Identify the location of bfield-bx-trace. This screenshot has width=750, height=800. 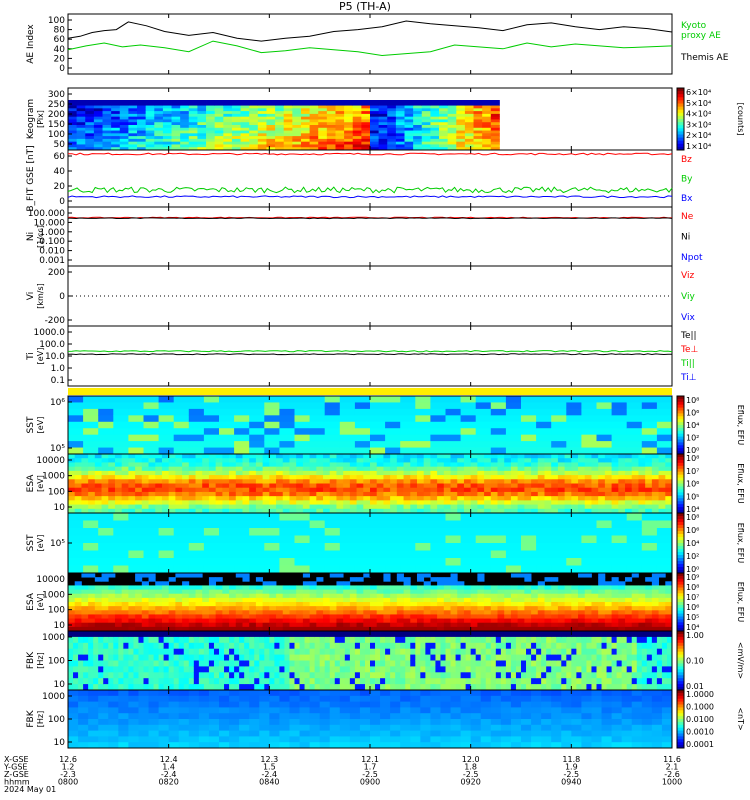
(370, 197).